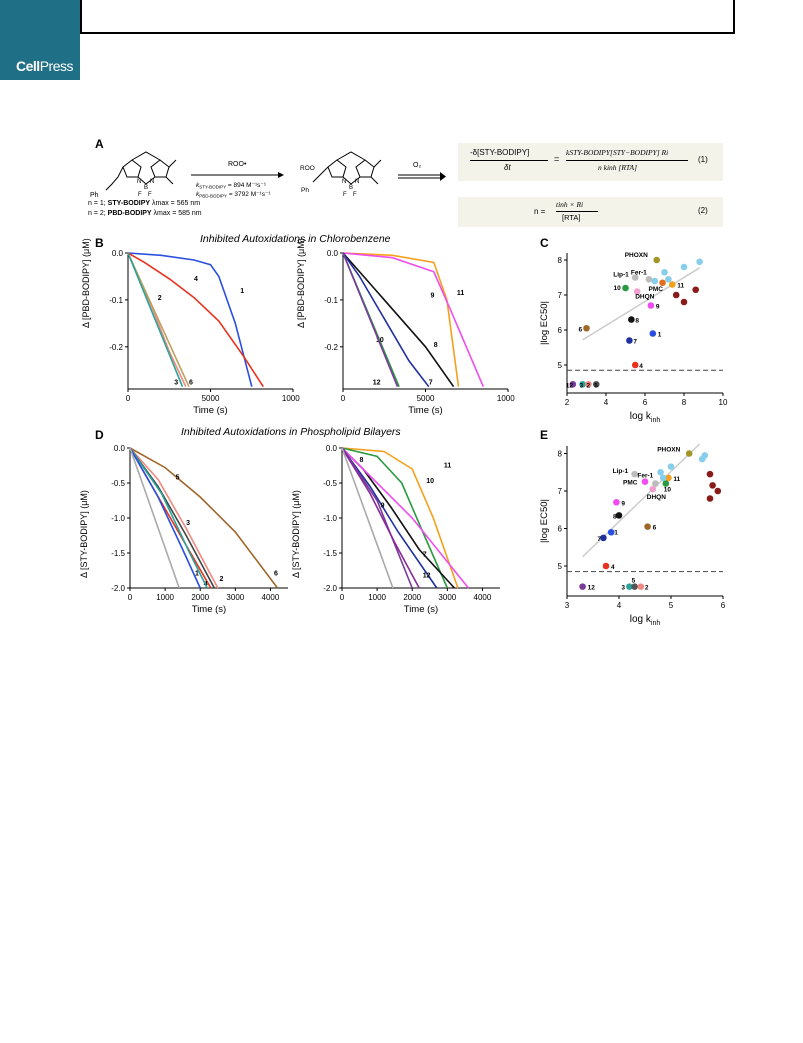  I want to click on series-label: 12, so click(427, 576).